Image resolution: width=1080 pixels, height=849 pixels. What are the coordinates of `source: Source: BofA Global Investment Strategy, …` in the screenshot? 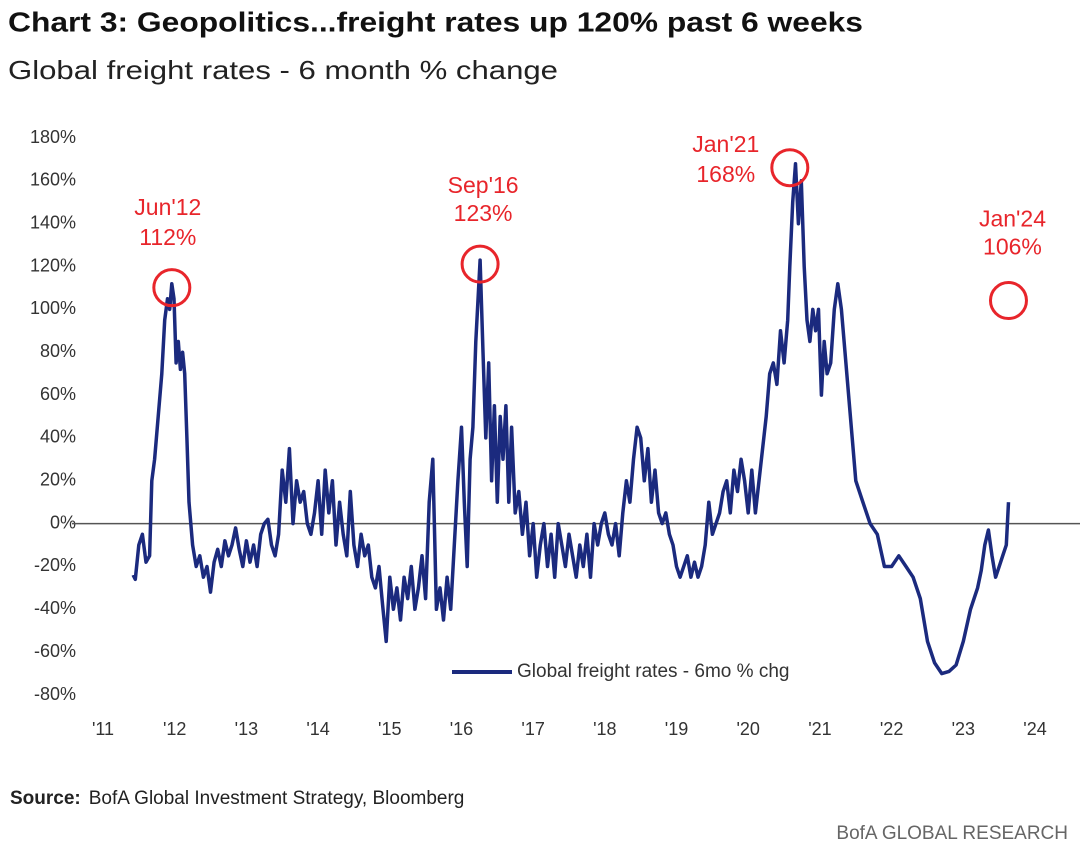 It's located at (237, 798).